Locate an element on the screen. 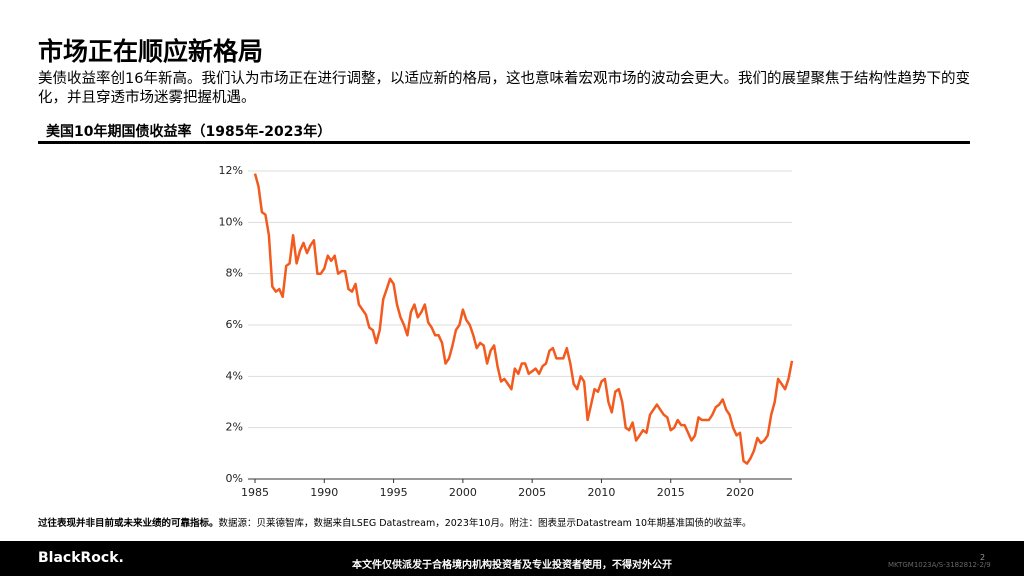  footnote-bold: 过往表现并非目前或未来业绩的可靠指标。 is located at coordinates (128, 523).